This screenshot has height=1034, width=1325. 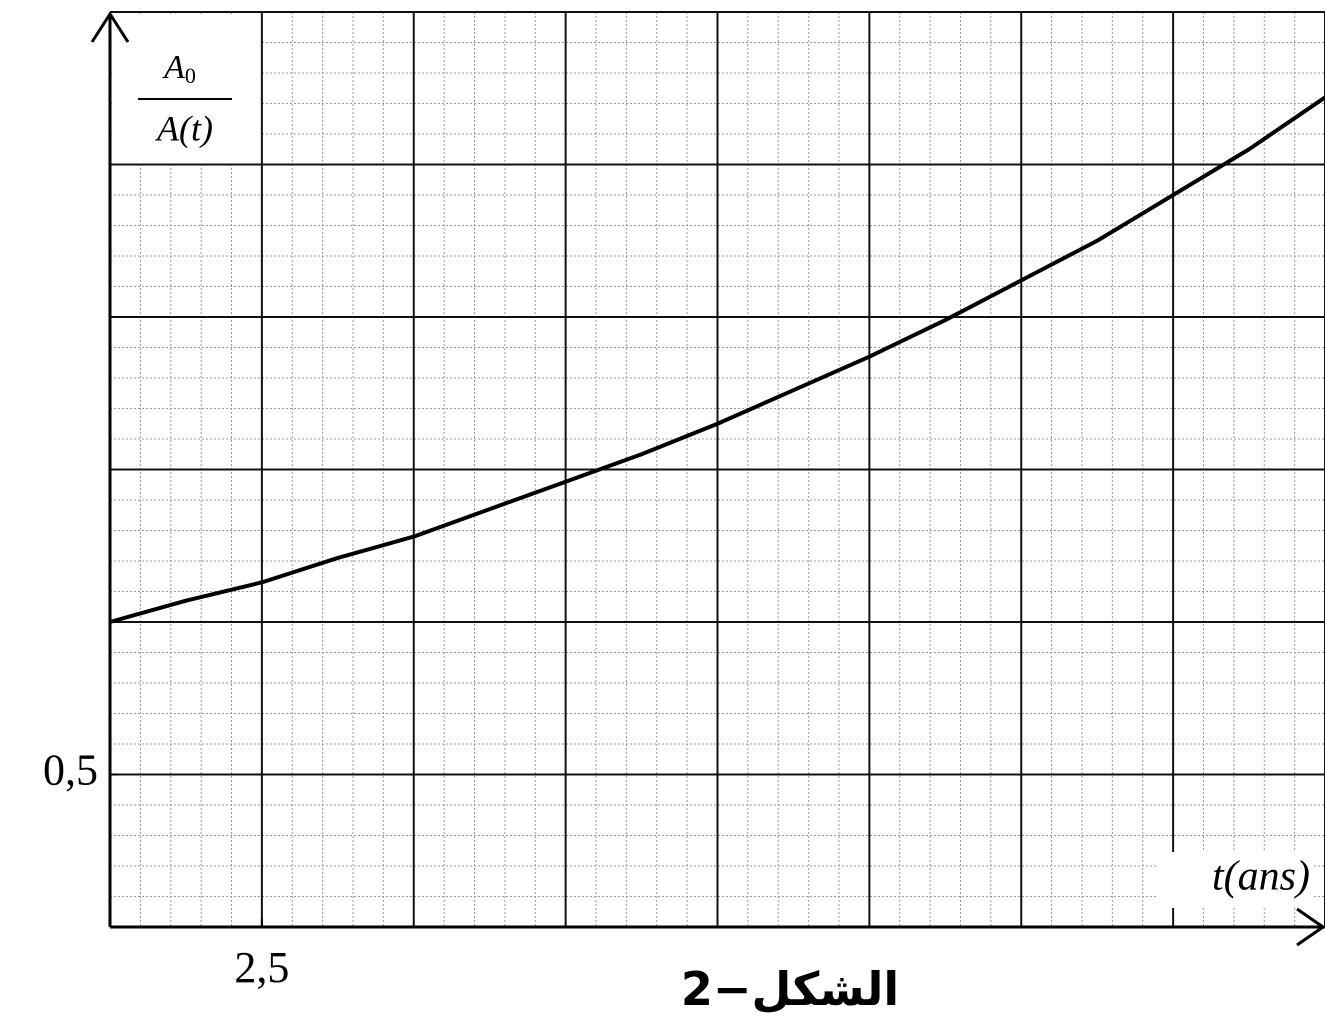 I want to click on y-label-sub: 0, so click(x=190, y=75).